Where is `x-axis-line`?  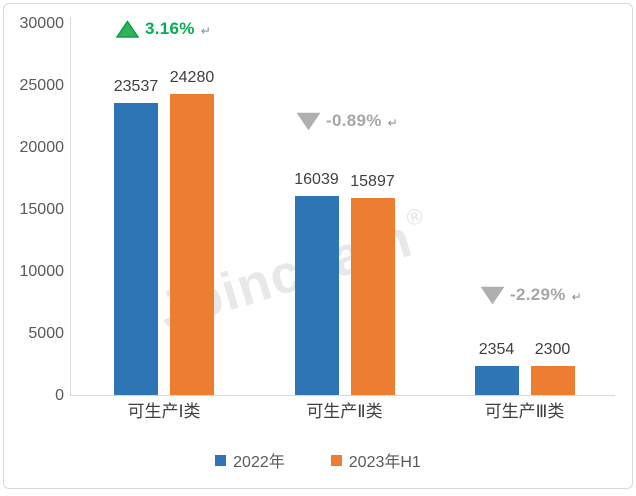 x-axis-line is located at coordinates (342, 395).